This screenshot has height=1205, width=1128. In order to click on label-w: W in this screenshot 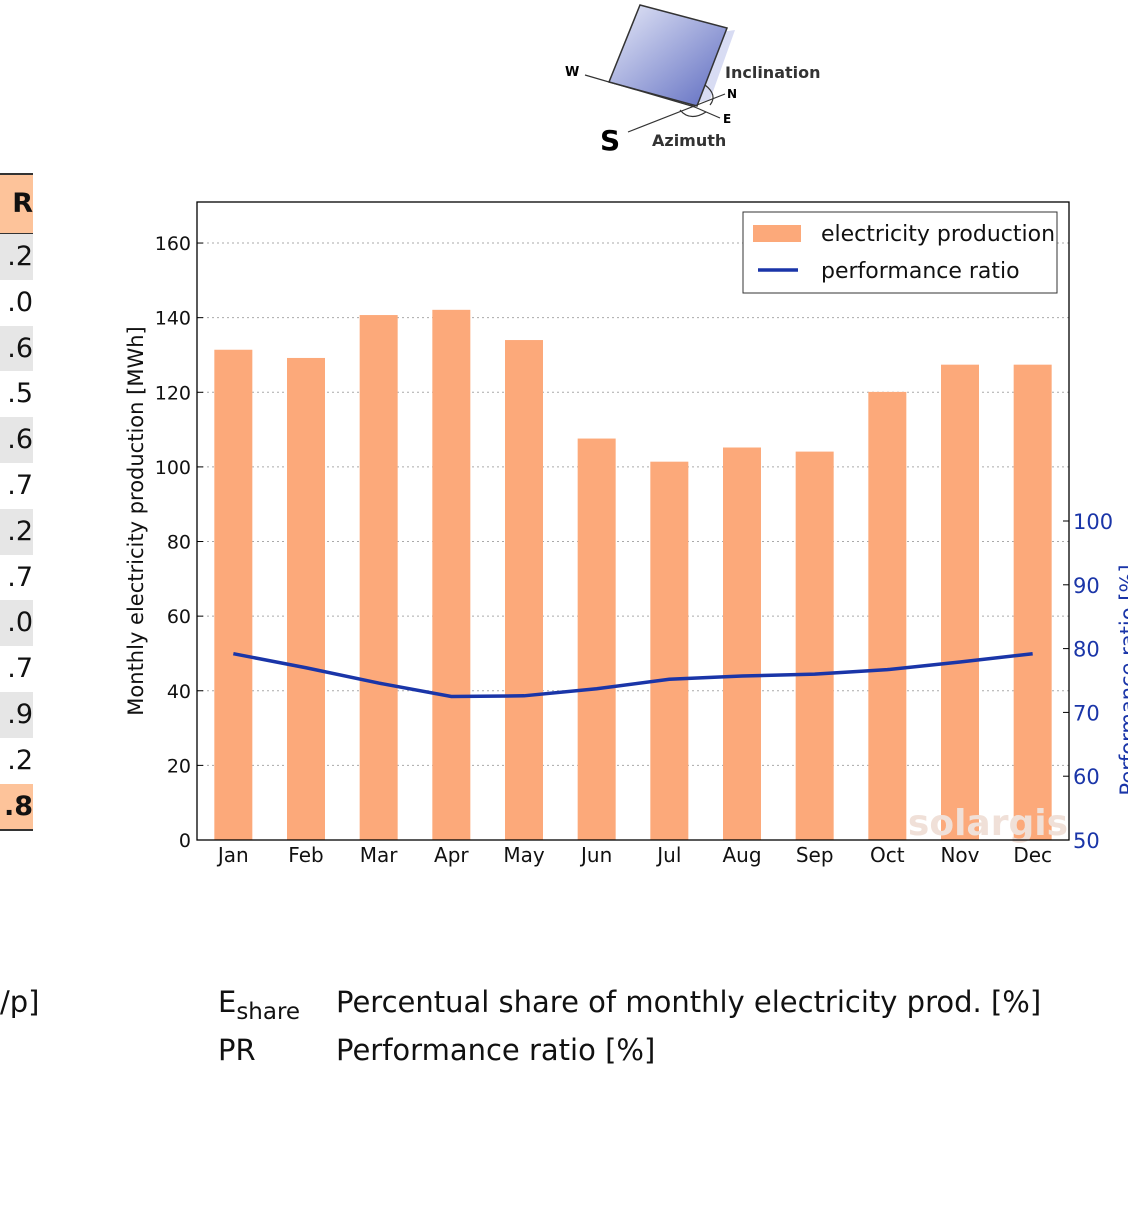, I will do `click(572, 72)`.